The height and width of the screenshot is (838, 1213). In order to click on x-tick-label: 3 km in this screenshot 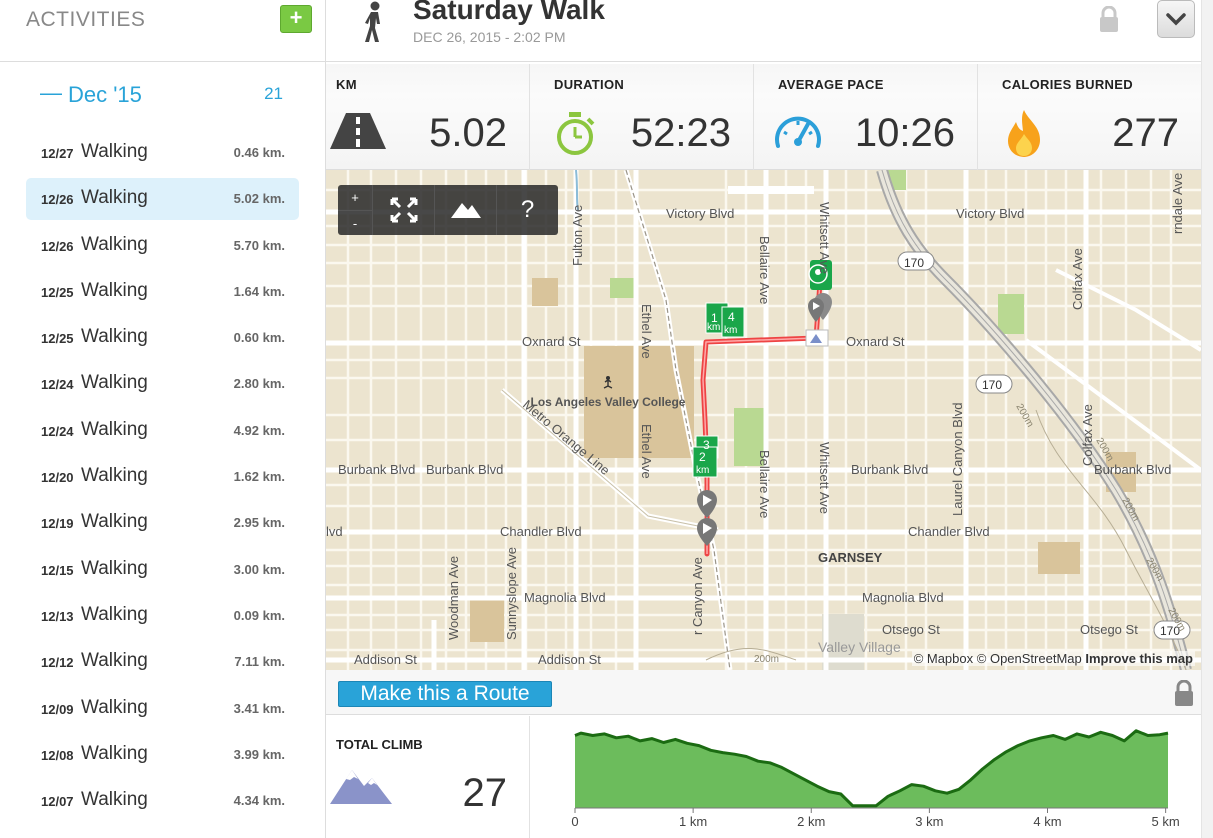, I will do `click(929, 821)`.